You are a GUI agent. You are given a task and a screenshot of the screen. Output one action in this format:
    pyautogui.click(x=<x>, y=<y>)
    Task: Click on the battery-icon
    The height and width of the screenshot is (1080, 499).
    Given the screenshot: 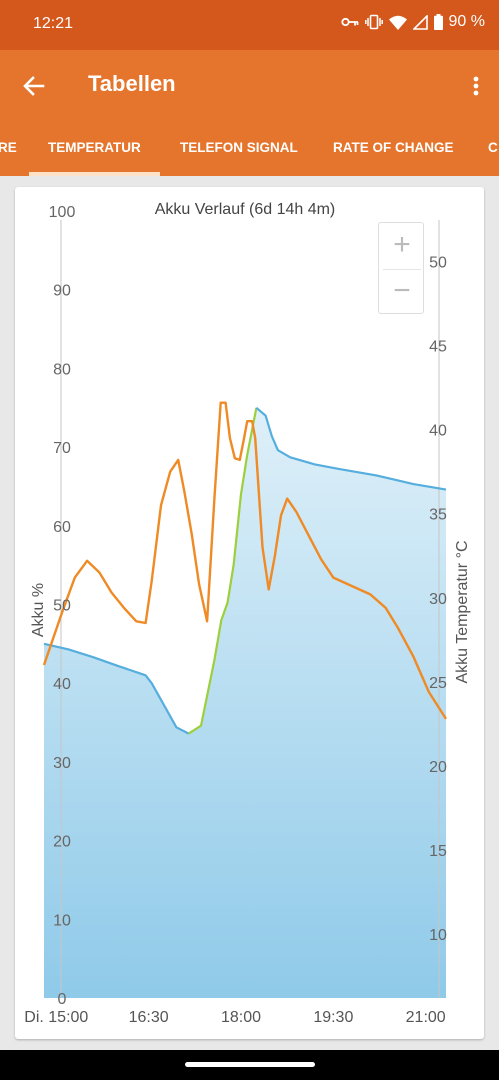 What is the action you would take?
    pyautogui.click(x=438, y=22)
    